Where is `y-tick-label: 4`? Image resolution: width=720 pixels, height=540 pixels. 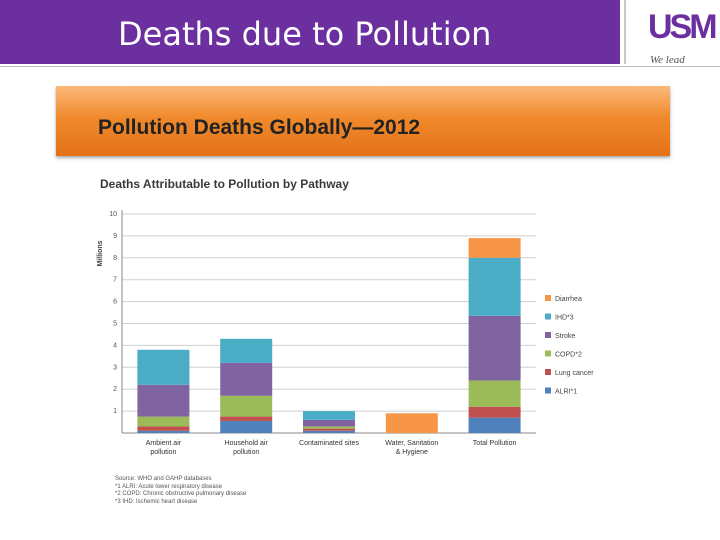 y-tick-label: 4 is located at coordinates (115, 345).